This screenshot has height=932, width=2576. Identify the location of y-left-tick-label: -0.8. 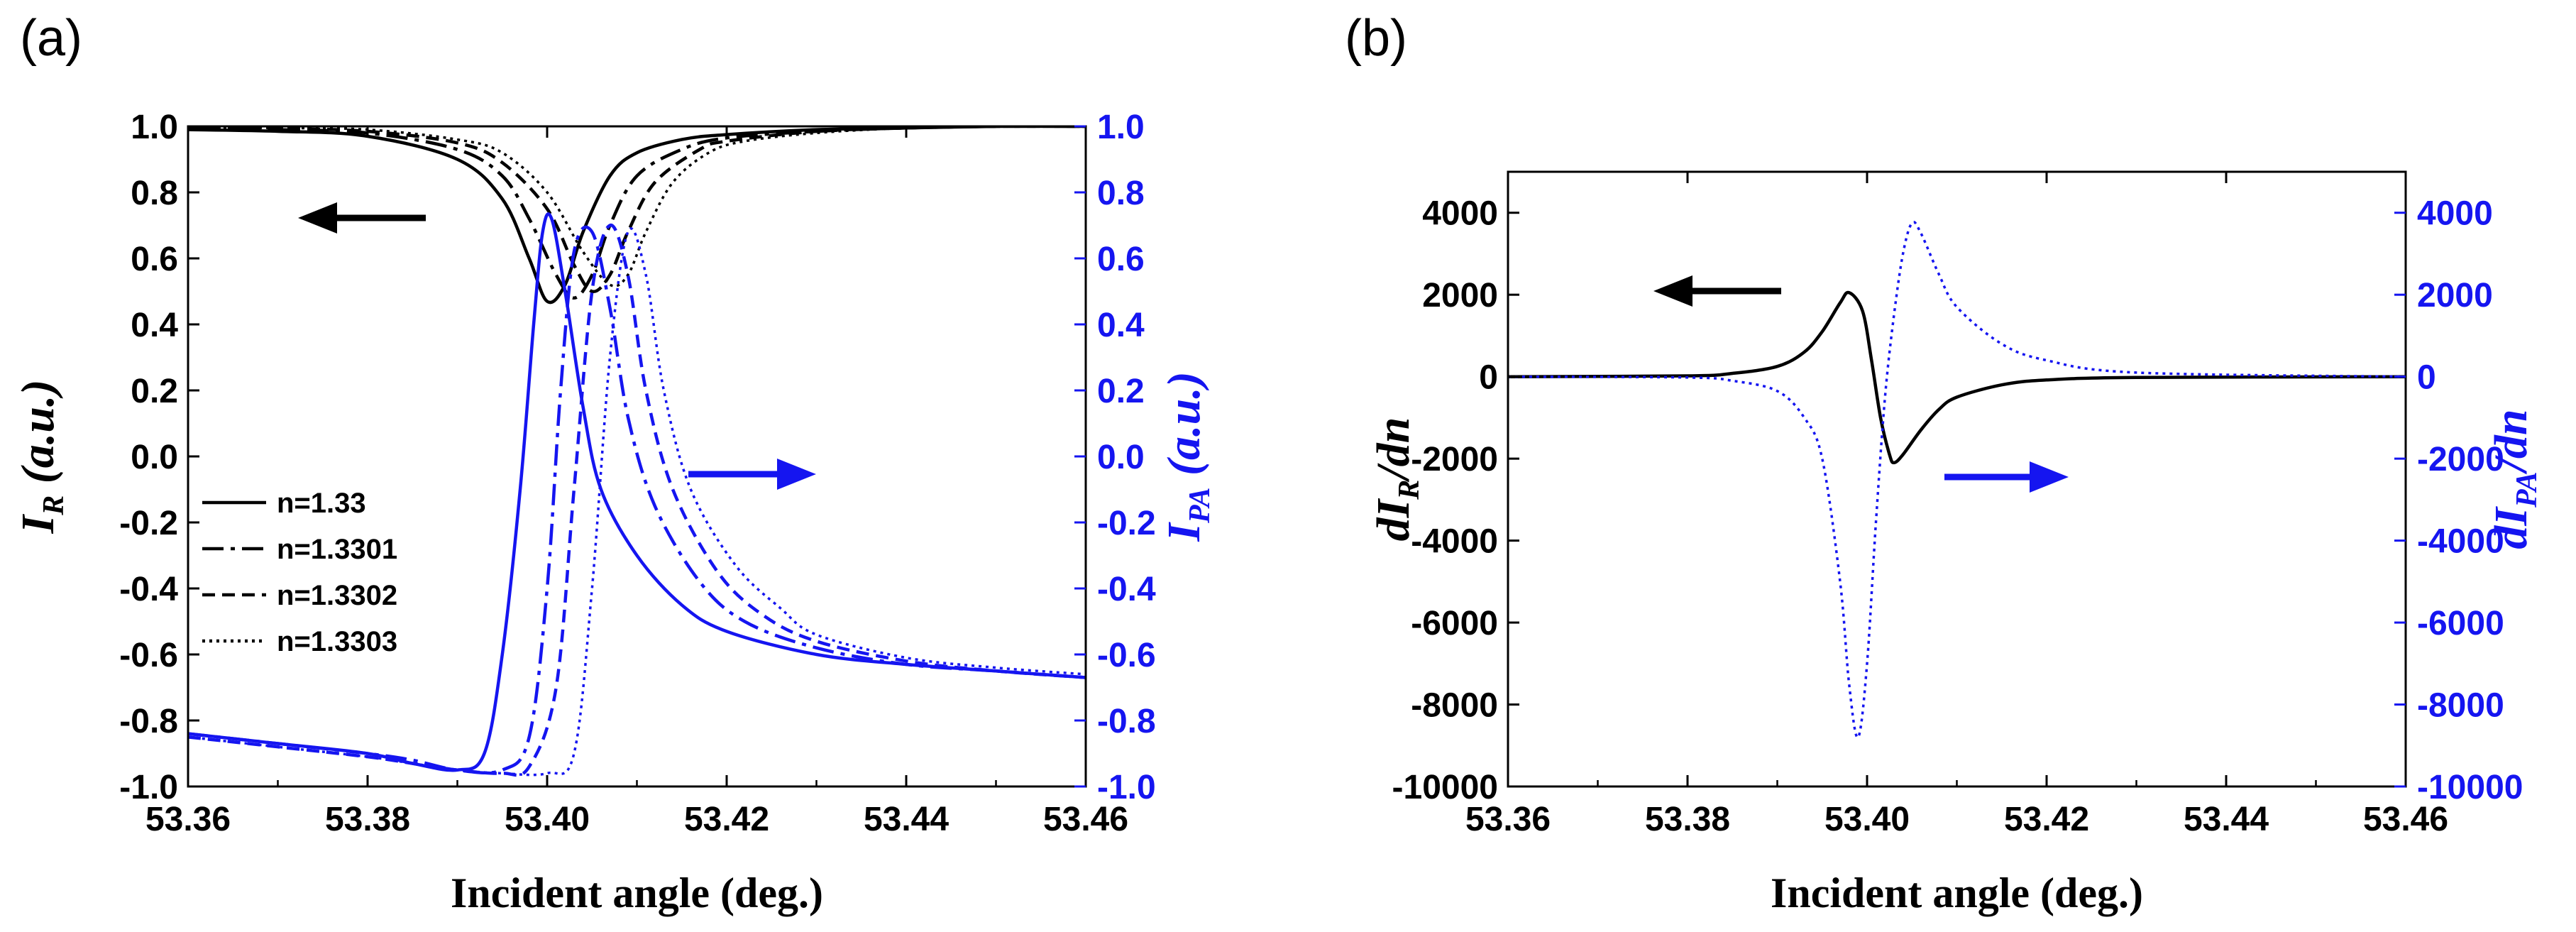
(148, 721).